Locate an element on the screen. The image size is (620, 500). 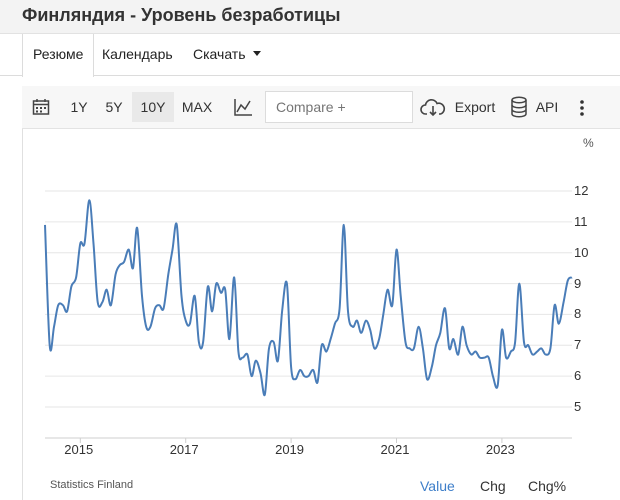
tab-download: Скачать is located at coordinates (227, 54).